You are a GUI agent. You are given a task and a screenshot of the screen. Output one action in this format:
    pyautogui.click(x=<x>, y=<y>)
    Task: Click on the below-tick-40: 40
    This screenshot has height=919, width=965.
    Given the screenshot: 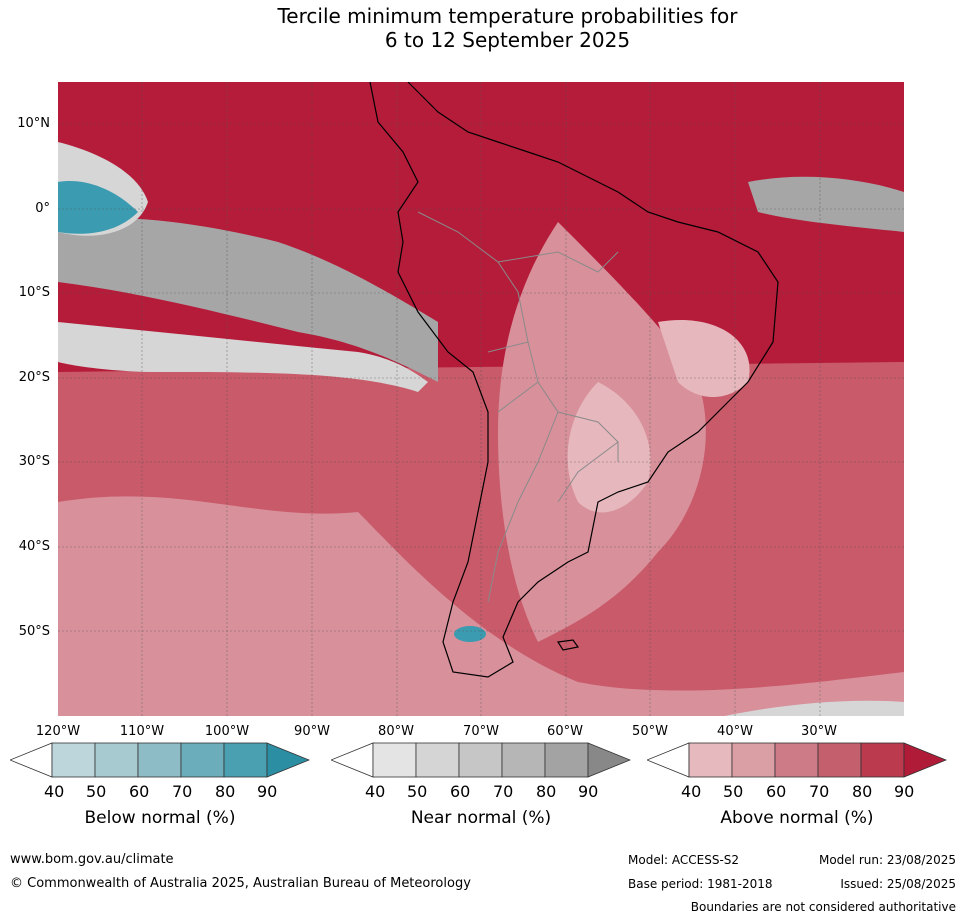 What is the action you would take?
    pyautogui.click(x=54, y=791)
    